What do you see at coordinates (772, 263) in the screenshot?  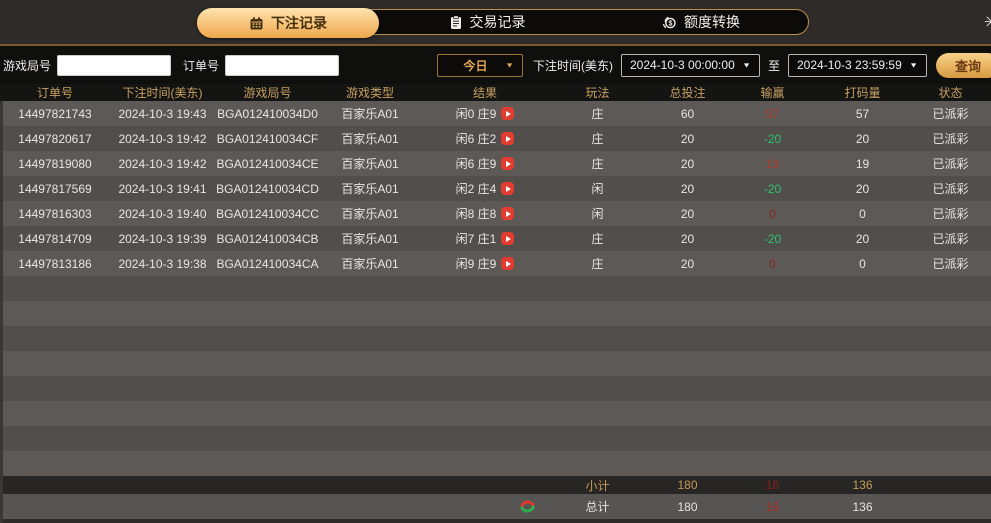 I see `cell-win: 0` at bounding box center [772, 263].